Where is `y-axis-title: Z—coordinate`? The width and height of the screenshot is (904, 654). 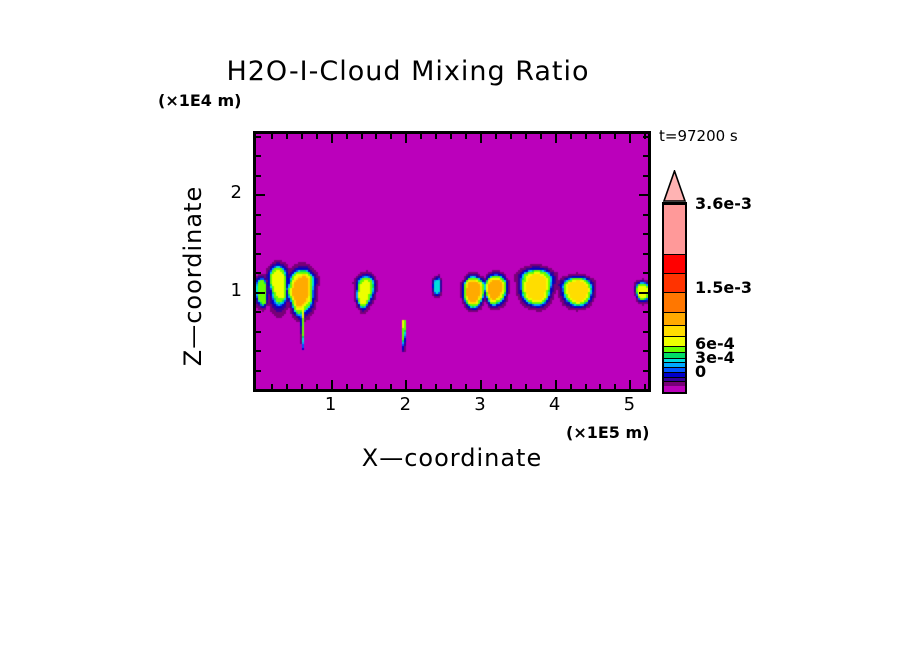 y-axis-title: Z—coordinate is located at coordinates (193, 276).